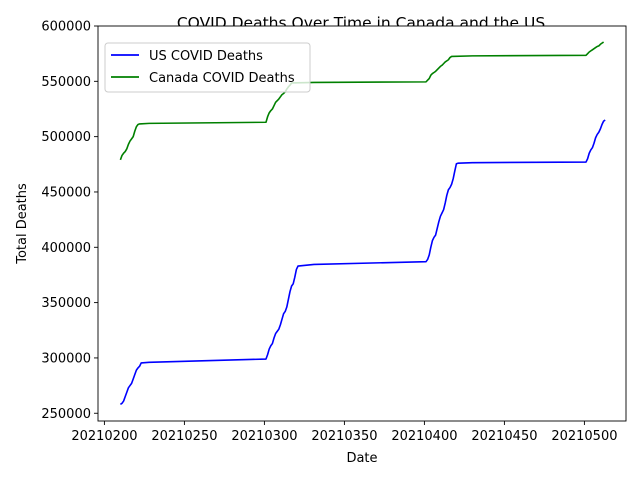 This screenshot has height=480, width=640. I want to click on y-tick-label: 450000, so click(66, 192).